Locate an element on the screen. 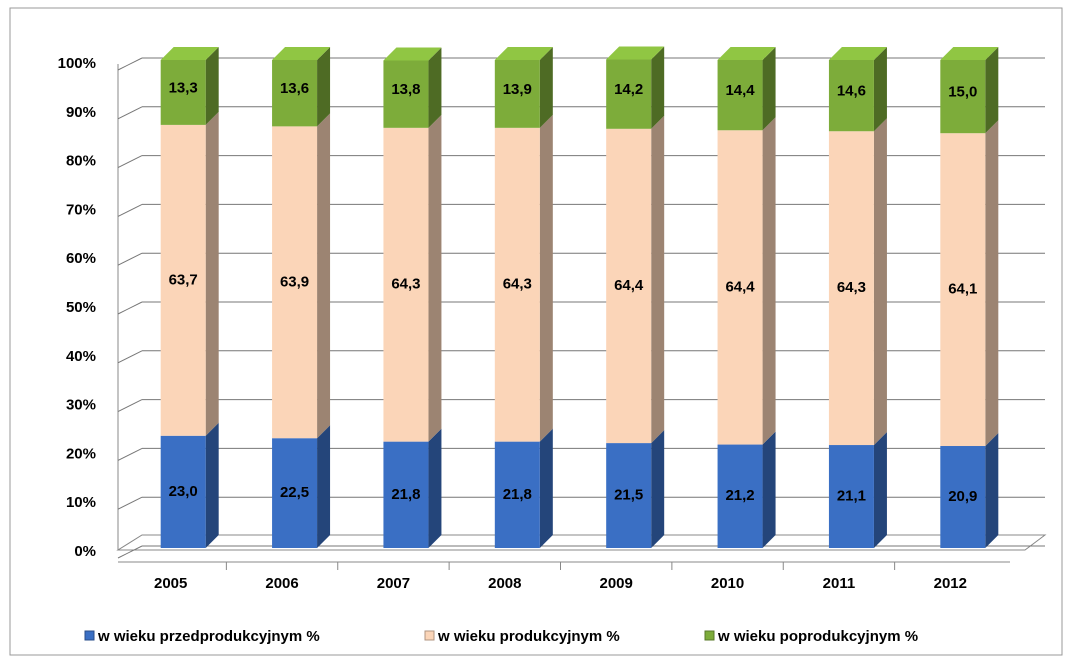 Image resolution: width=1071 pixels, height=664 pixels. value-label: 63,7 is located at coordinates (183, 279).